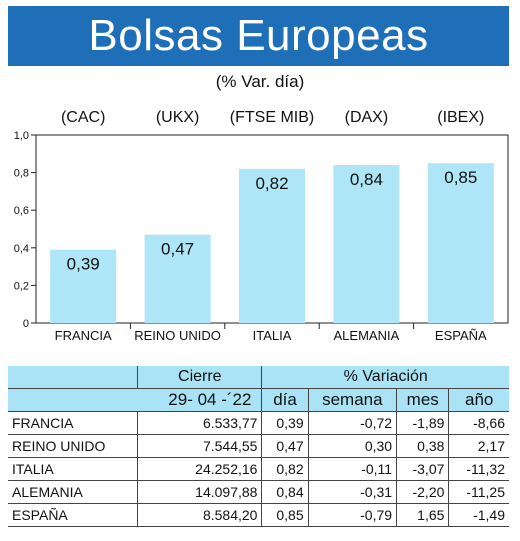 Image resolution: width=520 pixels, height=541 pixels. What do you see at coordinates (353, 515) in the screenshot?
I see `semana-value: -0,79` at bounding box center [353, 515].